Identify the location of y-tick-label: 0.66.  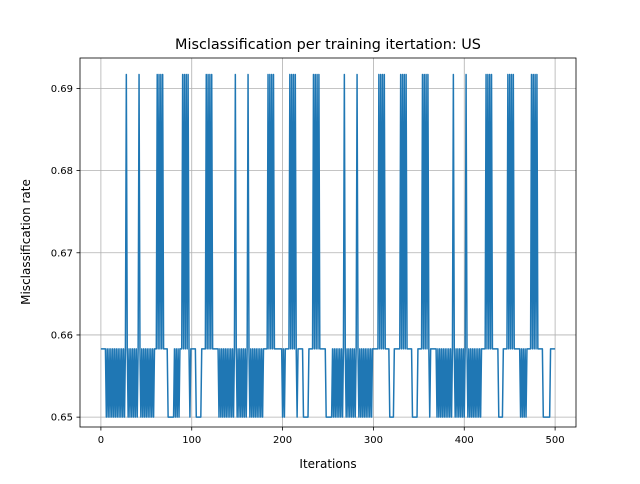
(62, 336).